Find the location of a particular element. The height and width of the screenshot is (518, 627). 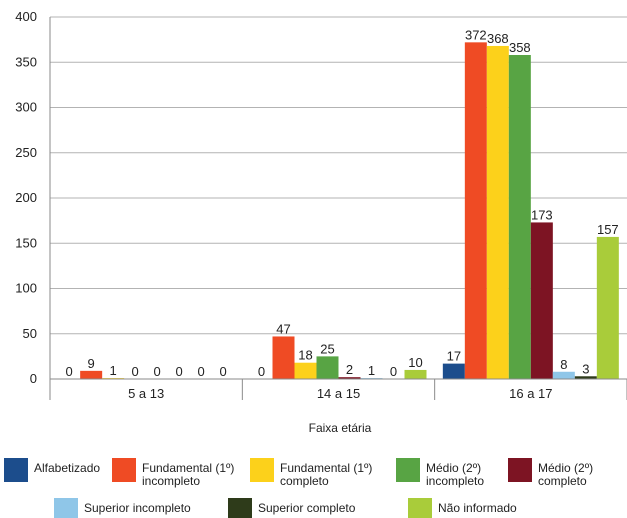

y-tick-label: 150 is located at coordinates (26, 242).